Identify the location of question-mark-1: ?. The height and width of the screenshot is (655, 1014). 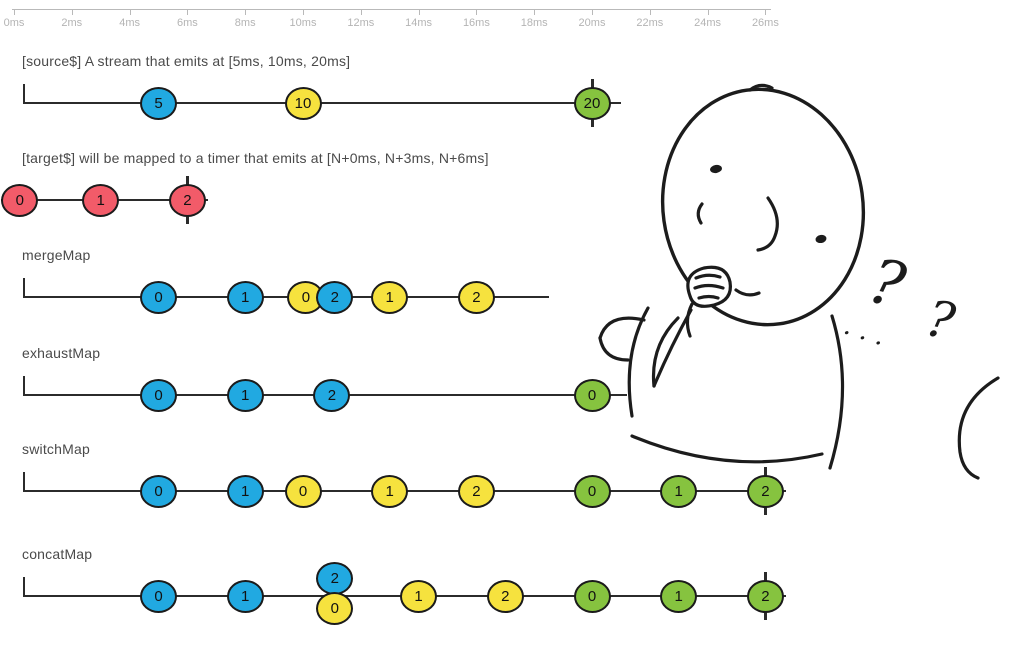
(887, 283).